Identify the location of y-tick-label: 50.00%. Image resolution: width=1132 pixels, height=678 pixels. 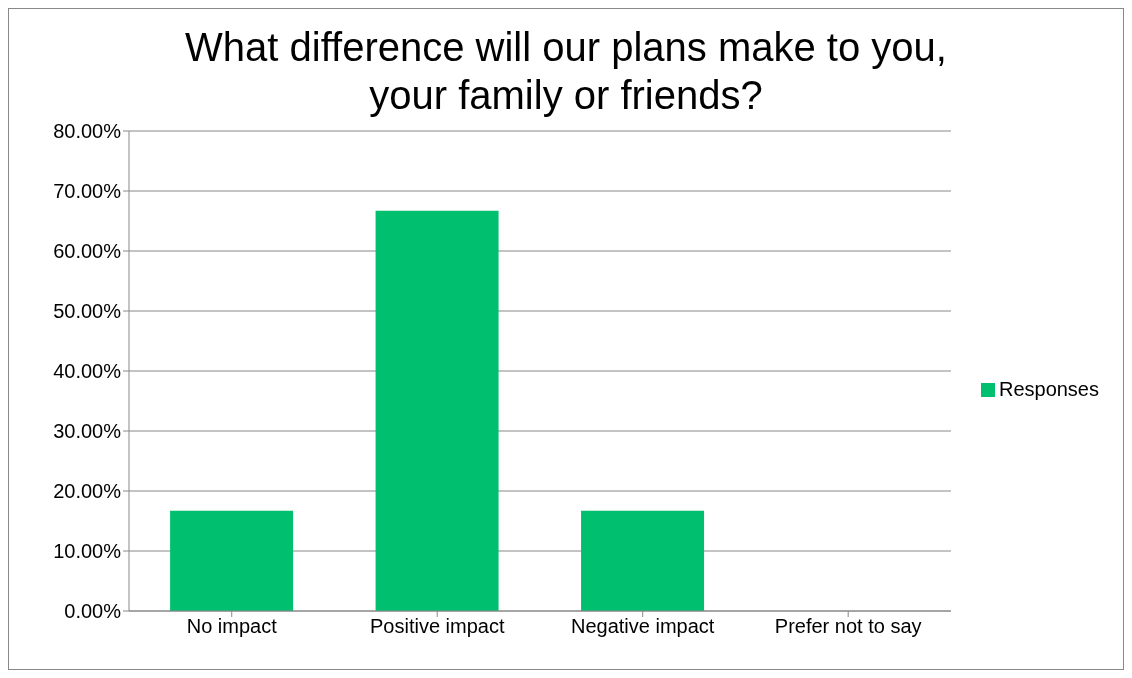
(87, 311).